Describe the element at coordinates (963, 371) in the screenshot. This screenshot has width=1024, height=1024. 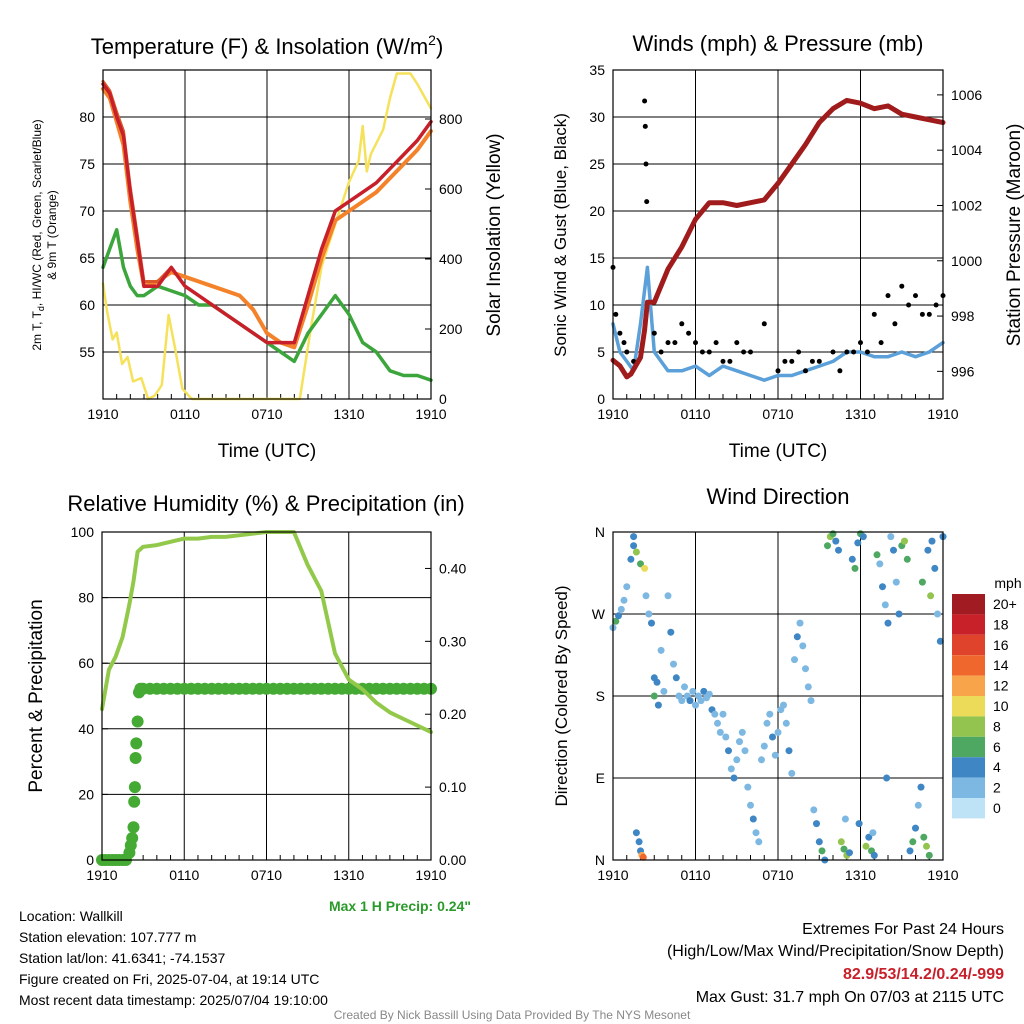
I see `pressure-right-ytick-label: 996` at that location.